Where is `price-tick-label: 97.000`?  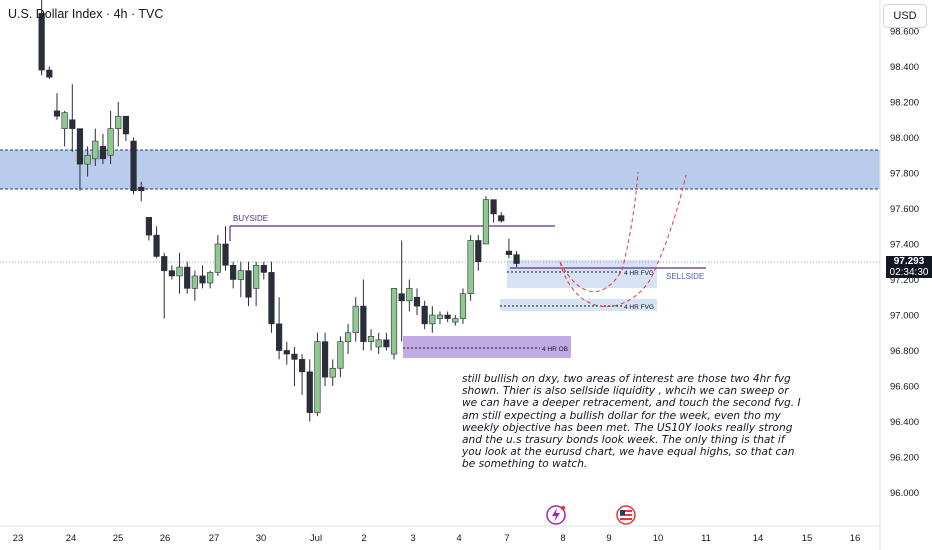 price-tick-label: 97.000 is located at coordinates (904, 316).